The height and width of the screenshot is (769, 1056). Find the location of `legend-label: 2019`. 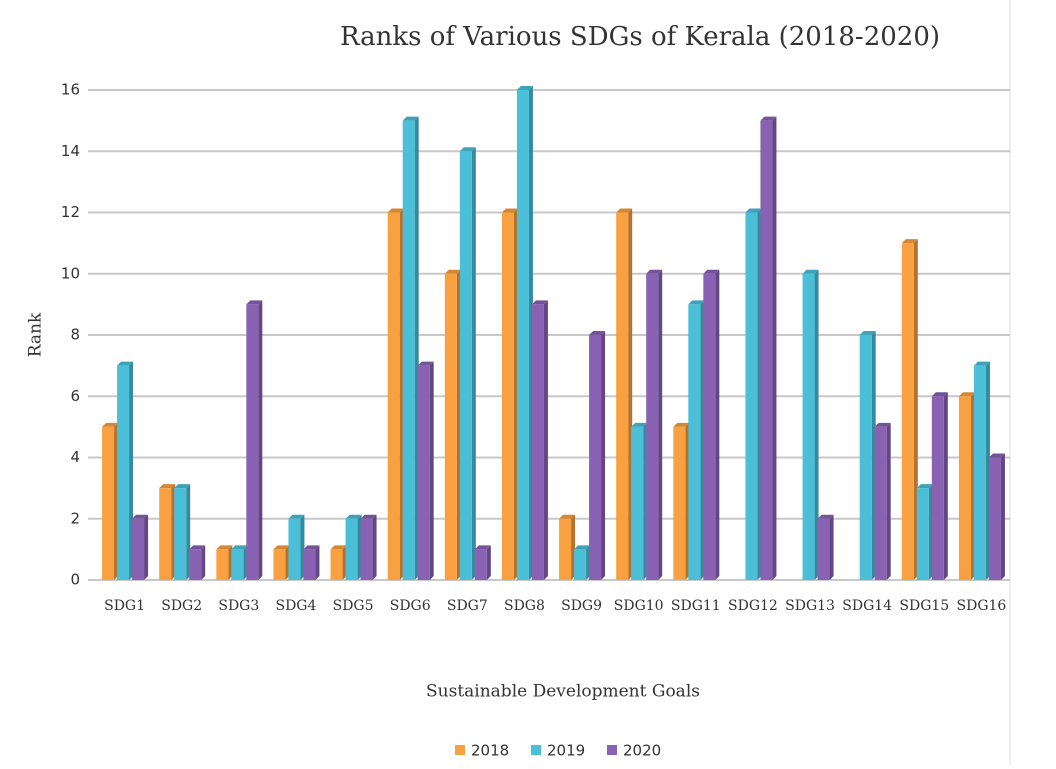

legend-label: 2019 is located at coordinates (566, 751).